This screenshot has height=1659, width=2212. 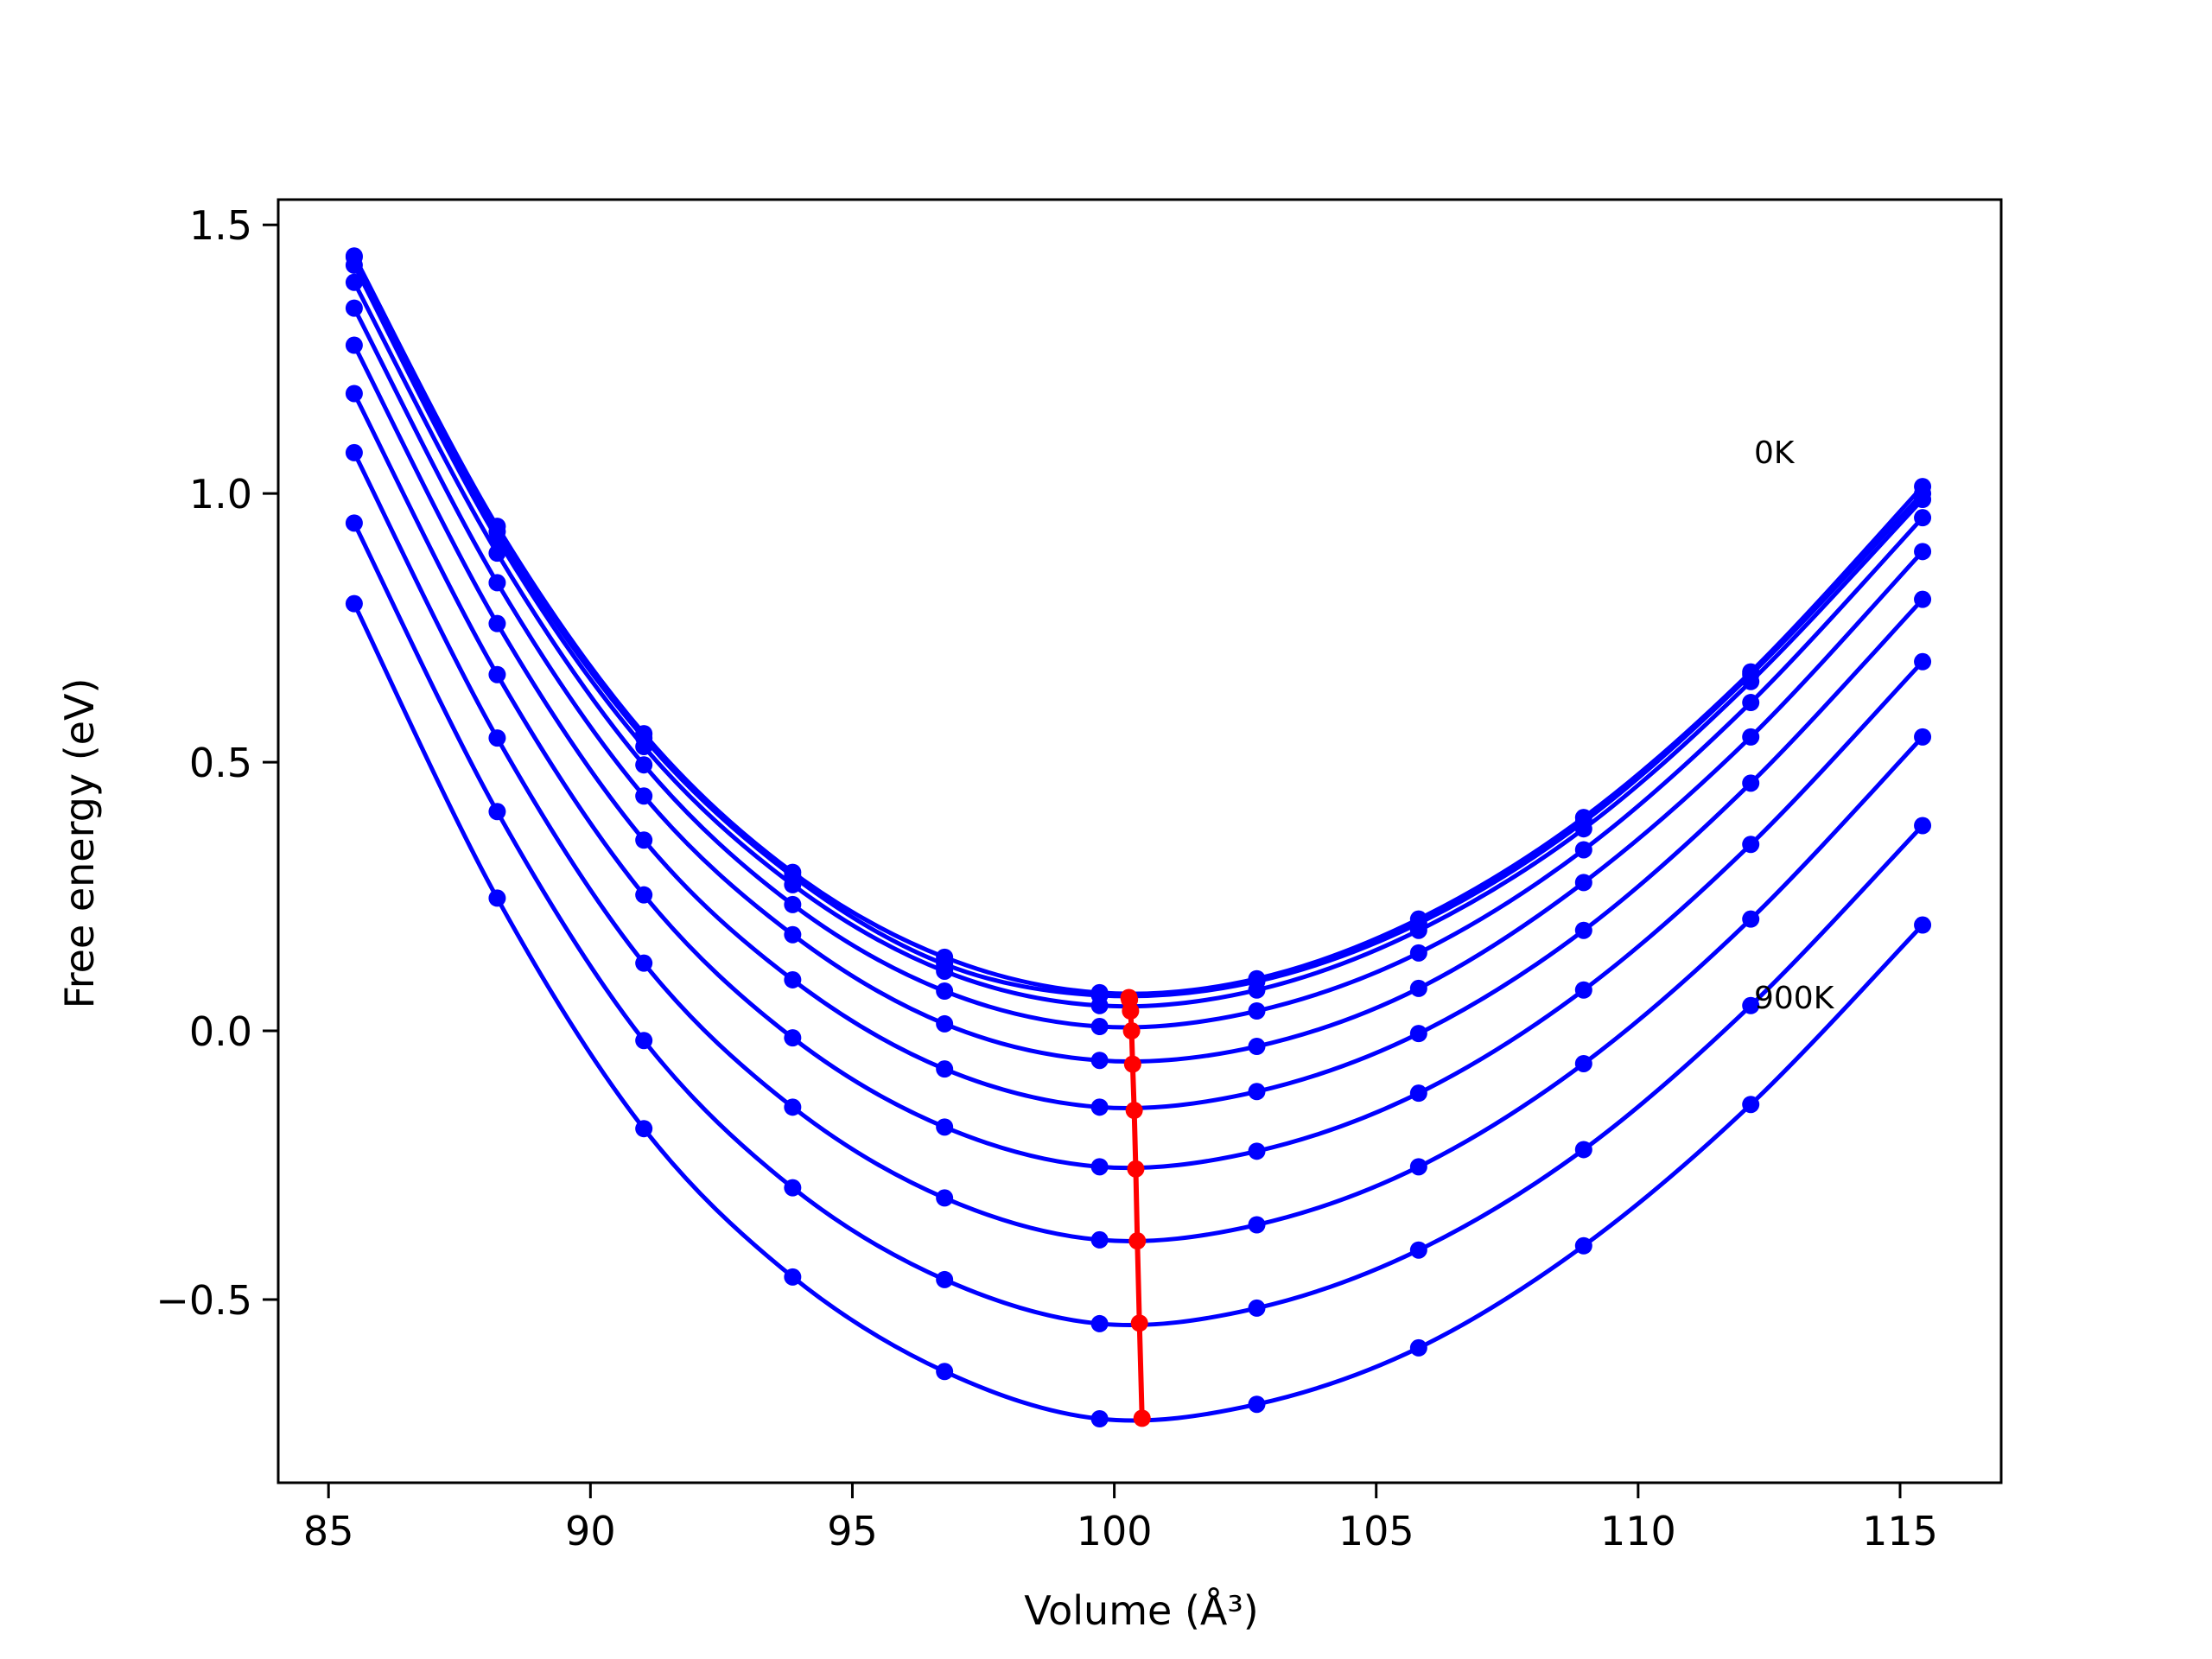 I want to click on x-axis-label: Volume (Å³), so click(x=1141, y=1610).